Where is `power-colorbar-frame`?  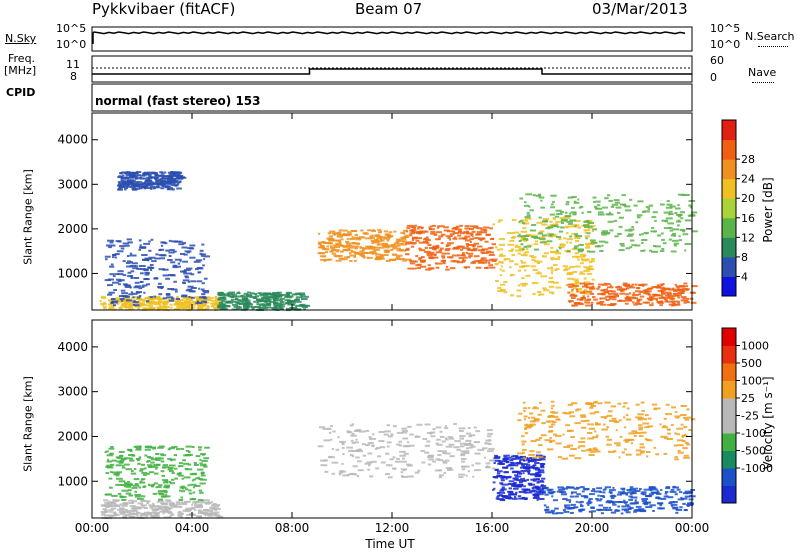
power-colorbar-frame is located at coordinates (729, 208).